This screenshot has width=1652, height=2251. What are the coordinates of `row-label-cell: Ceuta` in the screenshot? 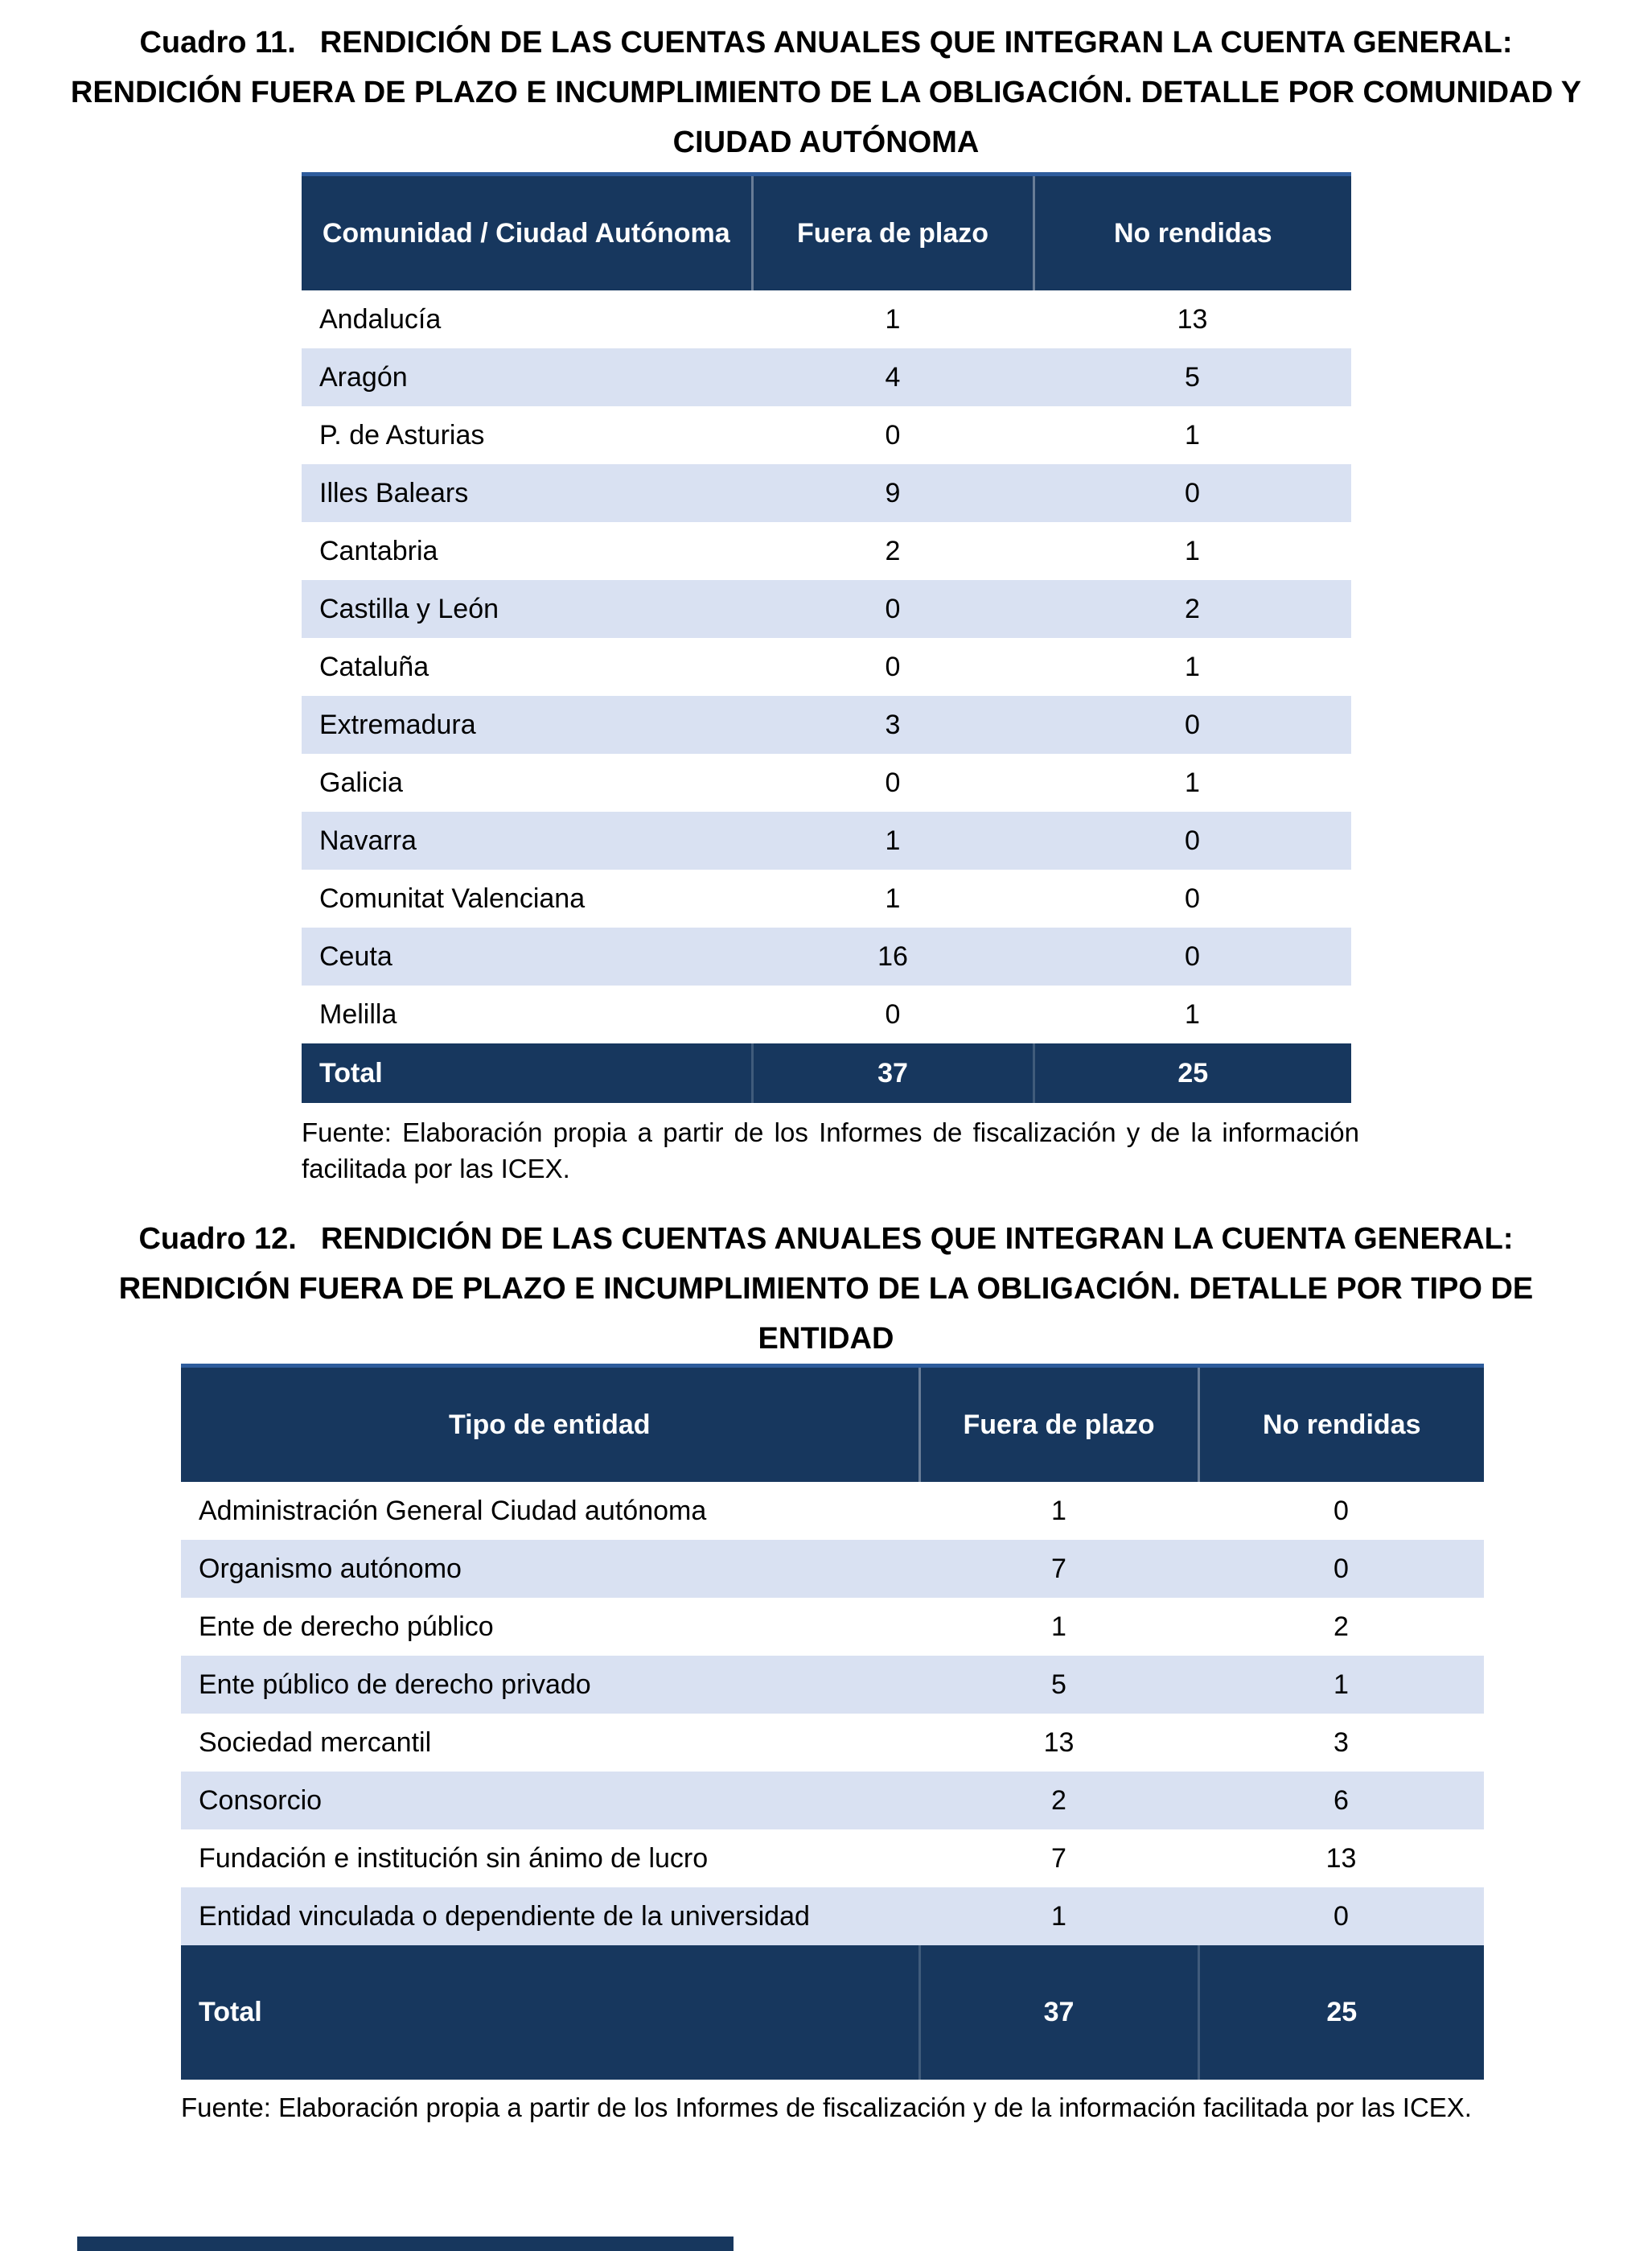 It's located at (527, 957).